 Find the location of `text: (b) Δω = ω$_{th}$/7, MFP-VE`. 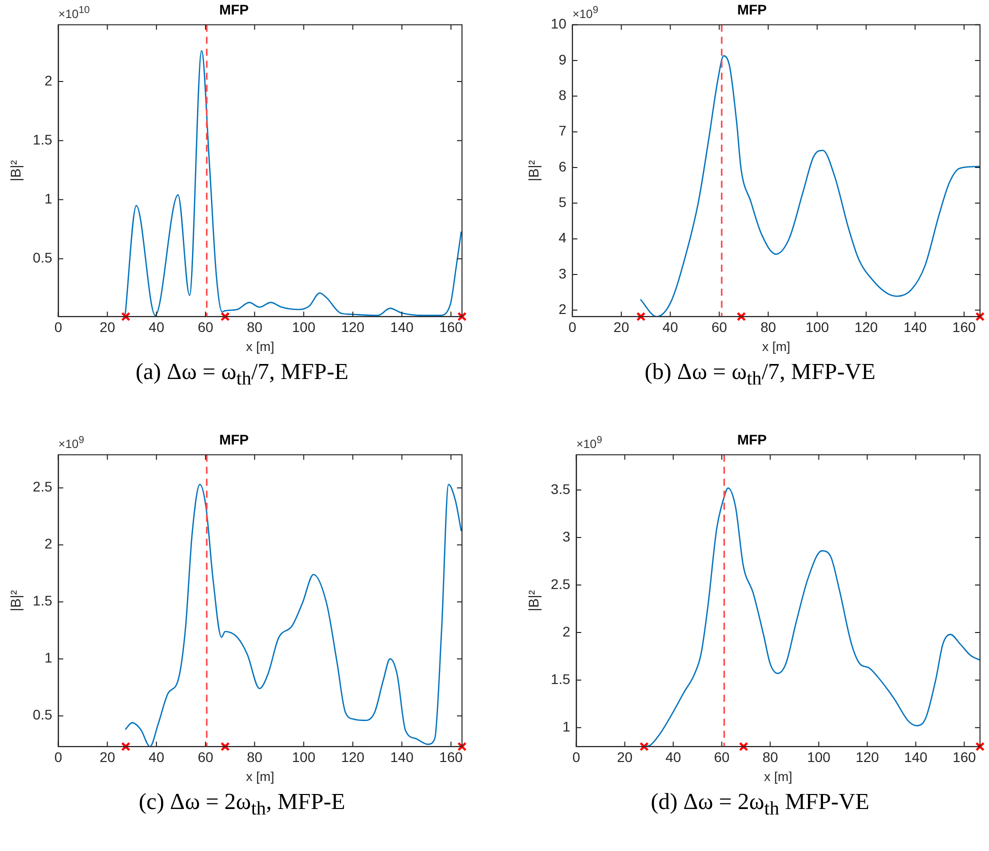

text: (b) Δω = ω$_{th}$/7, MFP-VE is located at coordinates (760, 375).